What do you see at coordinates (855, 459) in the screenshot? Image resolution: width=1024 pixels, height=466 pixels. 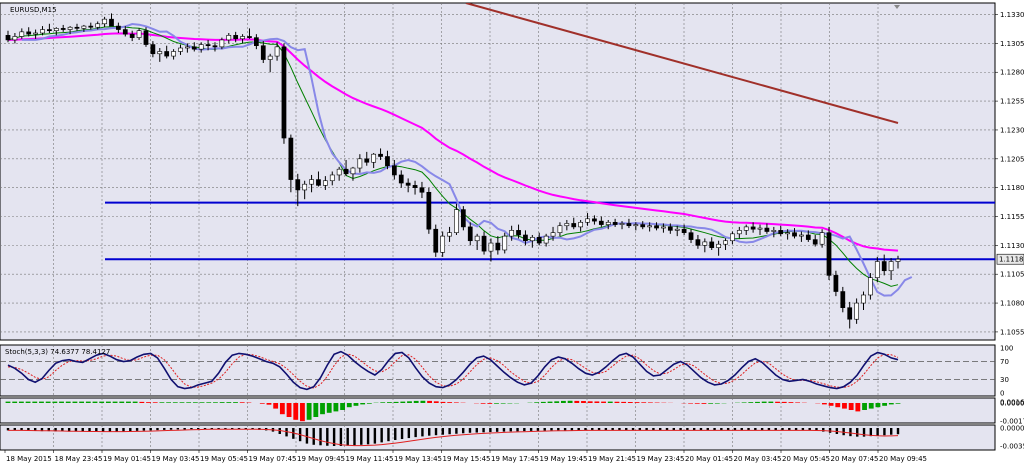 I see `x-tick-label: 20 May 07:45` at bounding box center [855, 459].